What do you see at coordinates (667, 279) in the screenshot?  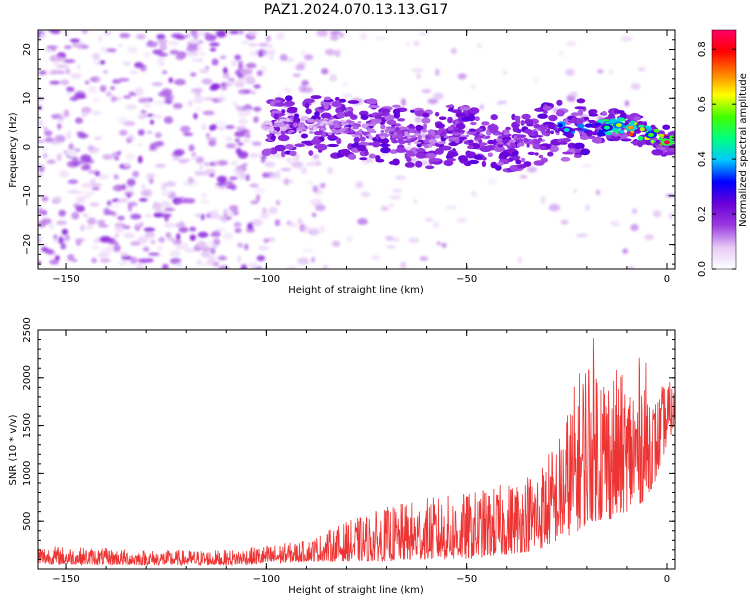 I see `x-tick-label: 0` at bounding box center [667, 279].